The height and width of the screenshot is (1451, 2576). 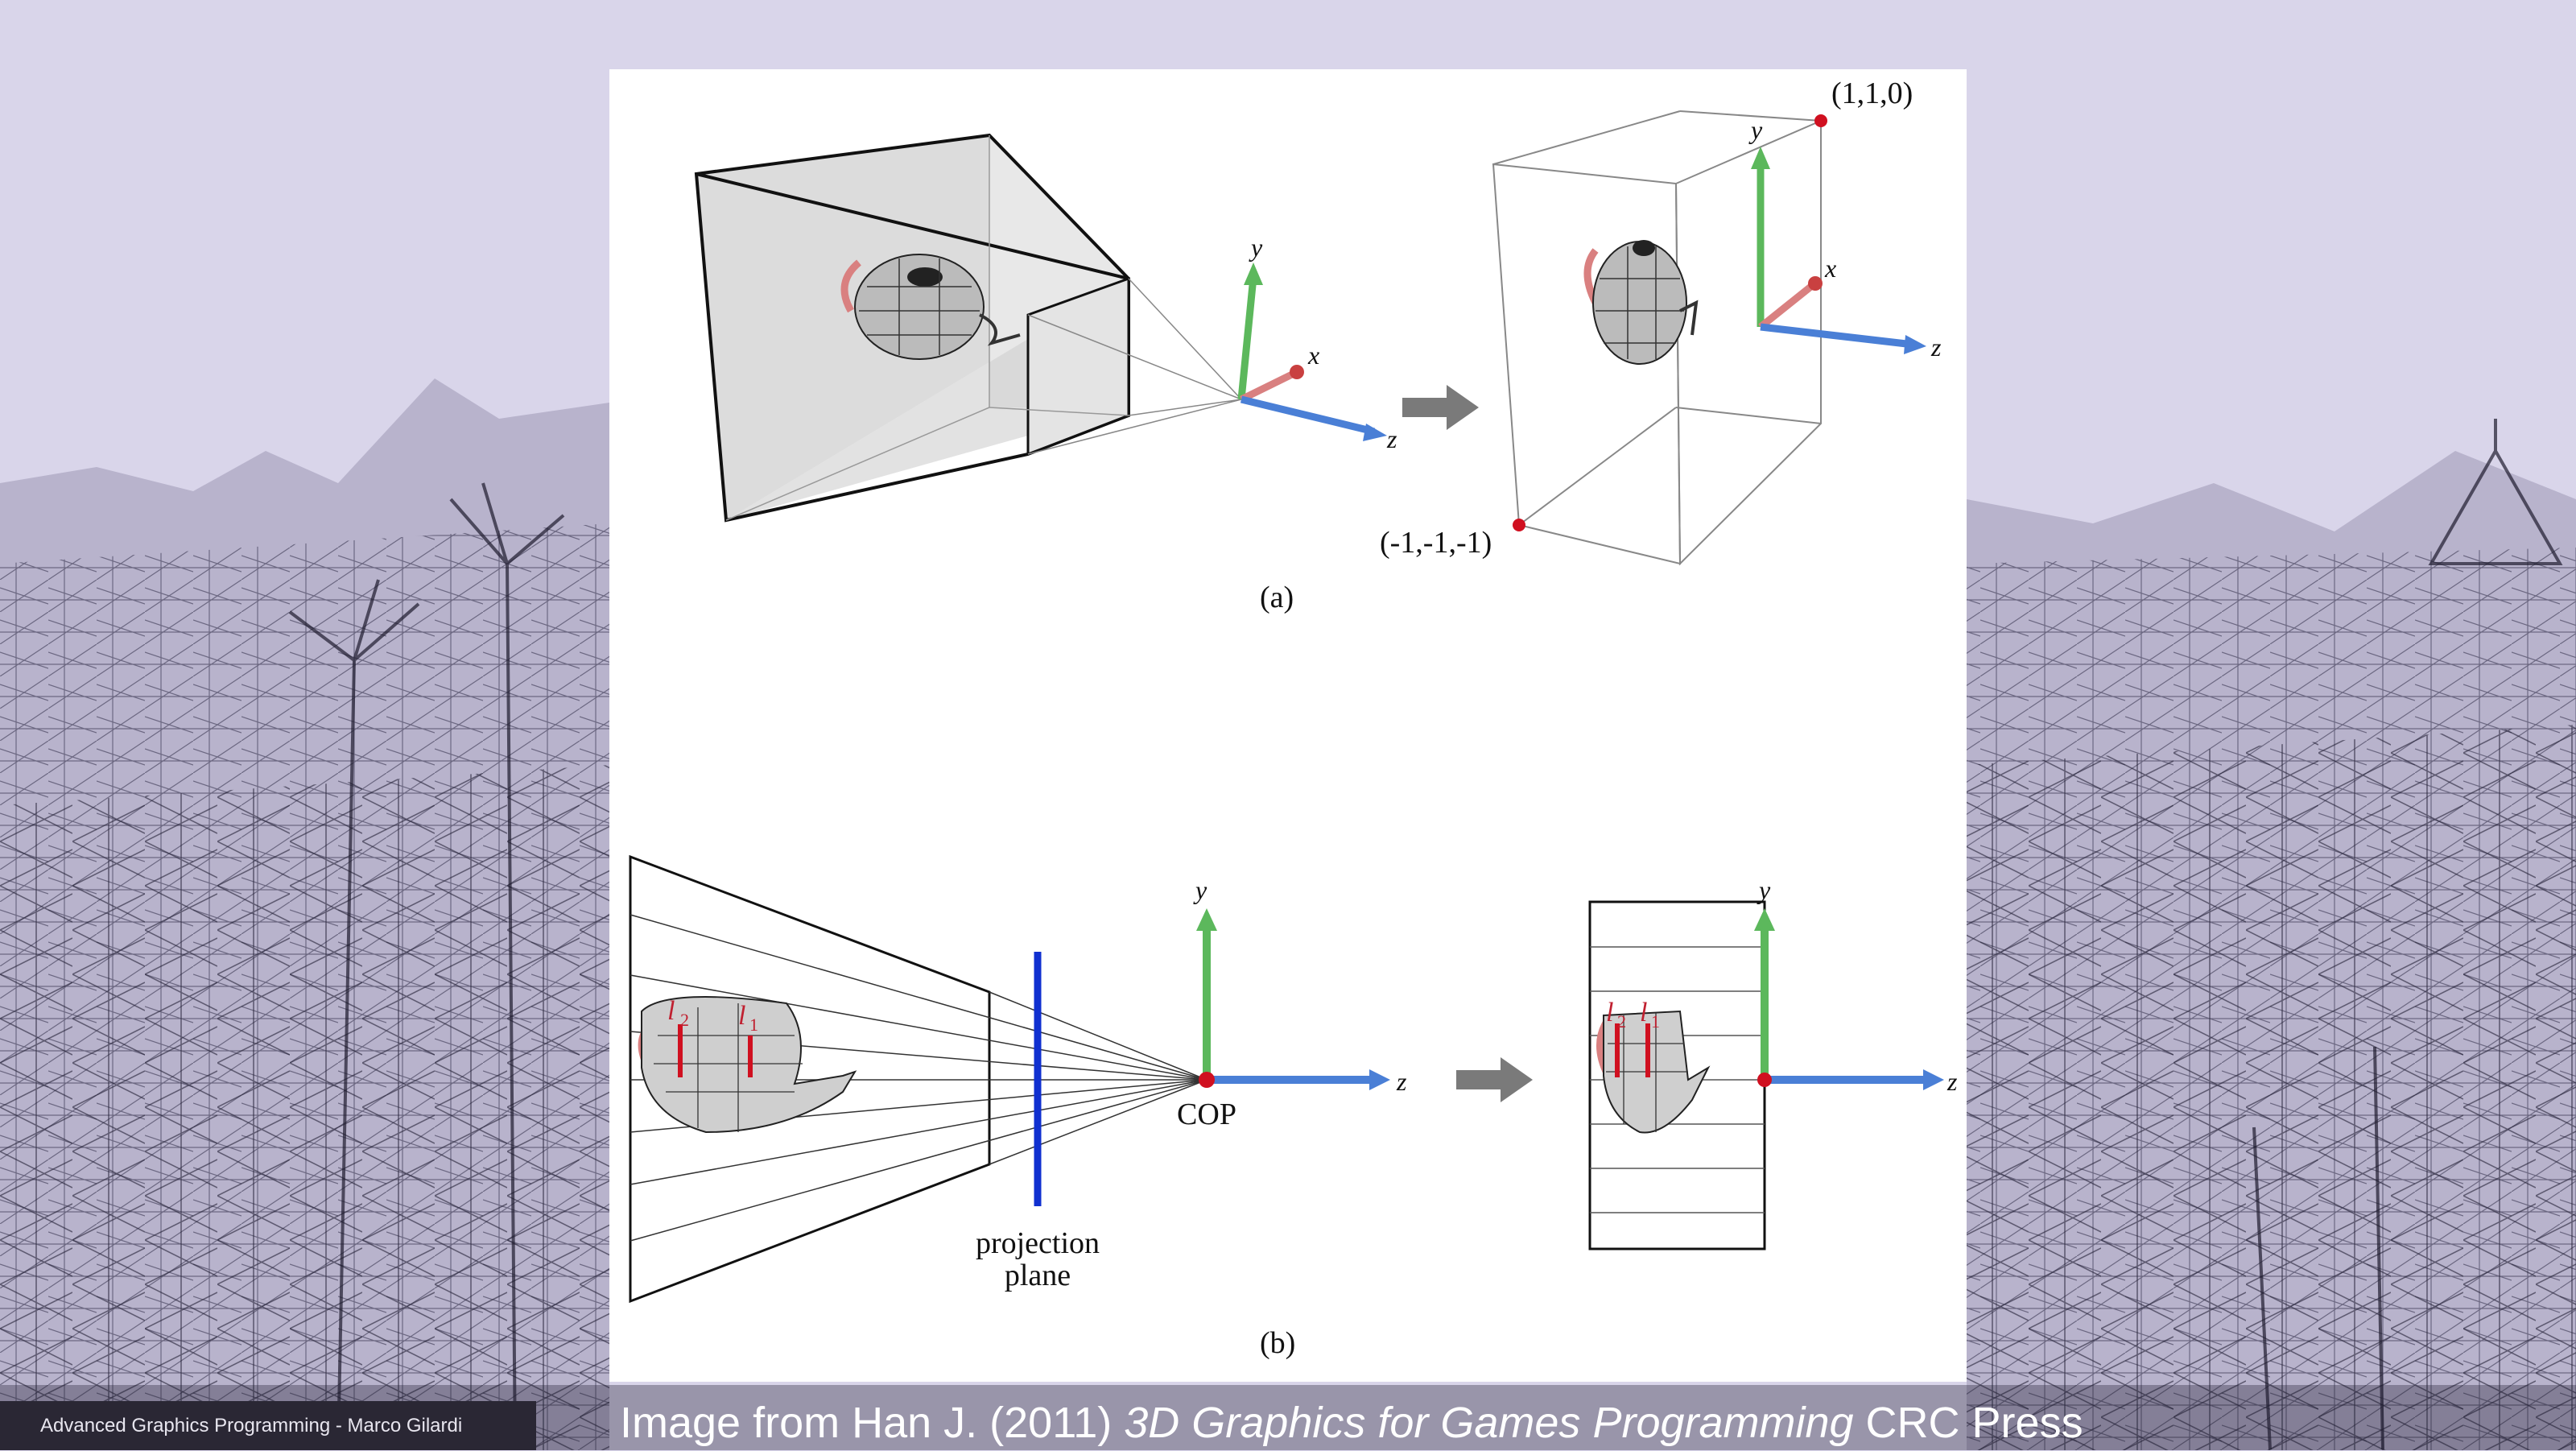 I want to click on l1-label: l, so click(x=741, y=1016).